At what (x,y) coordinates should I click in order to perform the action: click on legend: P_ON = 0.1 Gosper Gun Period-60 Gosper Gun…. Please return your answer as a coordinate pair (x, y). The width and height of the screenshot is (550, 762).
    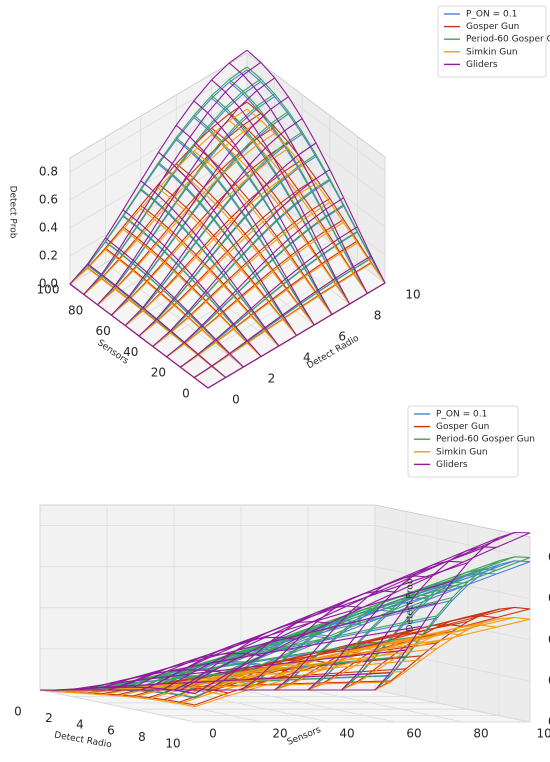
    Looking at the image, I should click on (493, 41).